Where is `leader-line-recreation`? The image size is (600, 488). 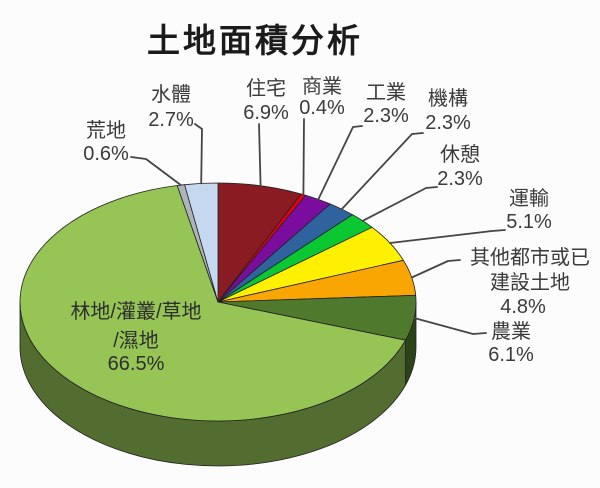 leader-line-recreation is located at coordinates (399, 204).